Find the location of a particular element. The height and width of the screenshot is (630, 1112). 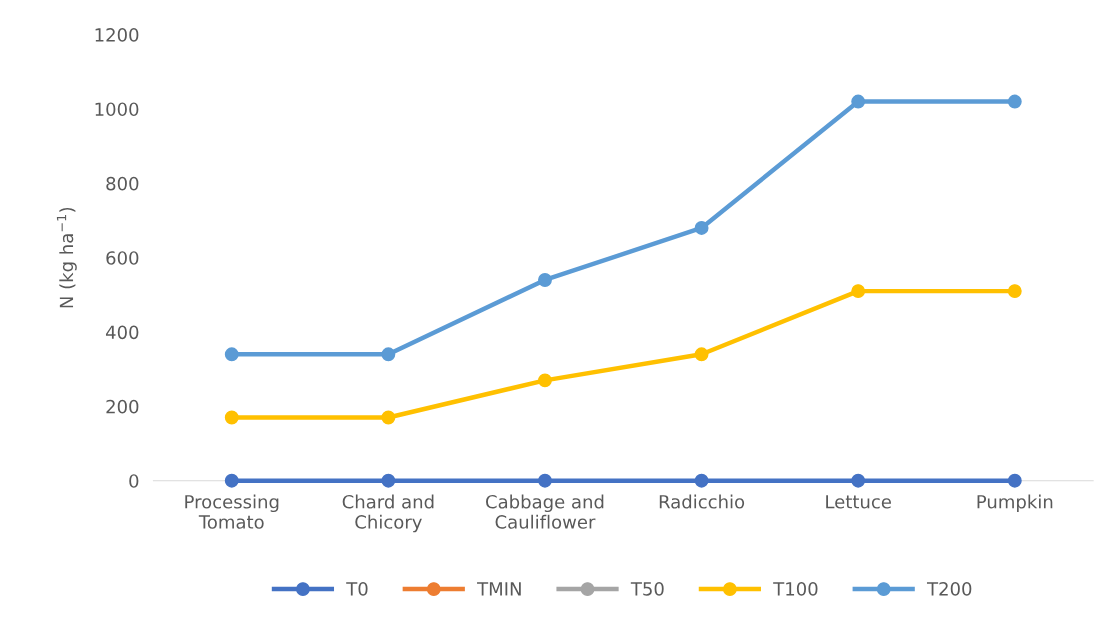

y-tick-label: 400 is located at coordinates (122, 332).